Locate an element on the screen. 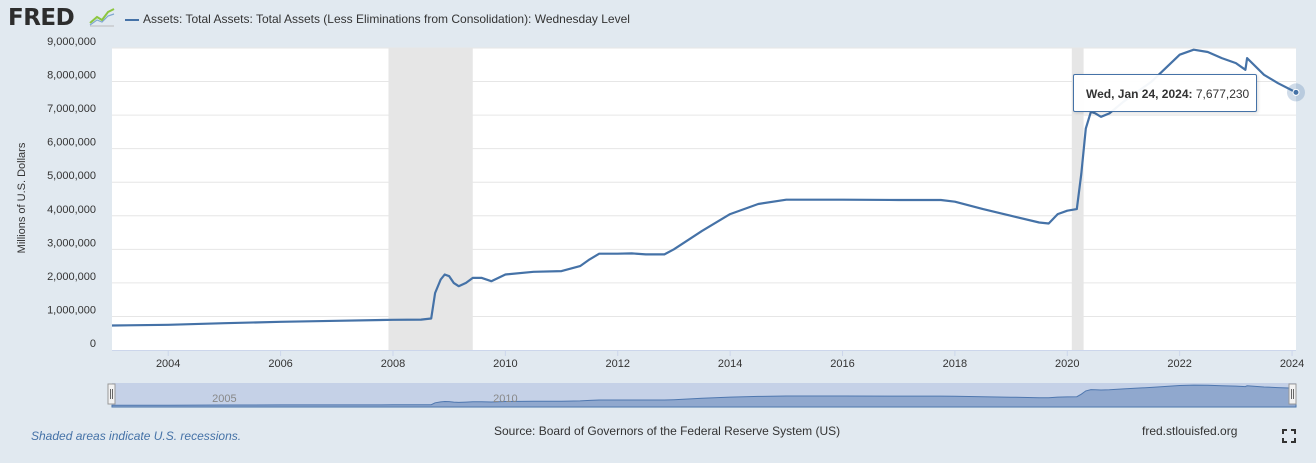 Image resolution: width=1316 pixels, height=463 pixels. navigator-tick-label: 2010 is located at coordinates (505, 399).